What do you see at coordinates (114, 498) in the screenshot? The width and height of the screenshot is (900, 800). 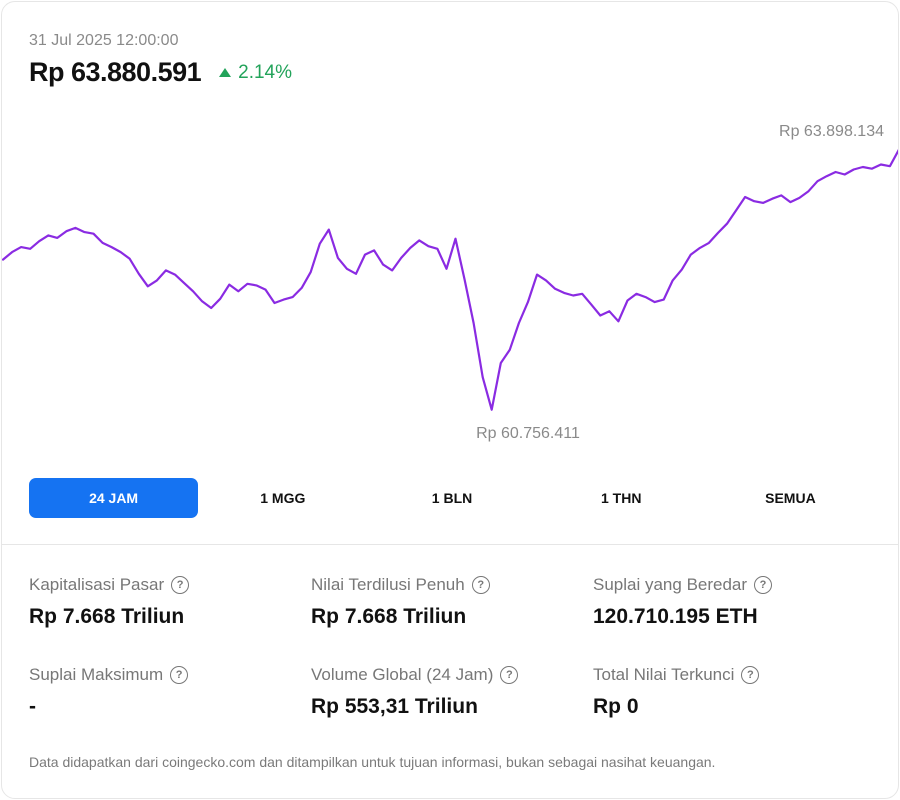 I see `tab-24-jam: 24 JAM` at bounding box center [114, 498].